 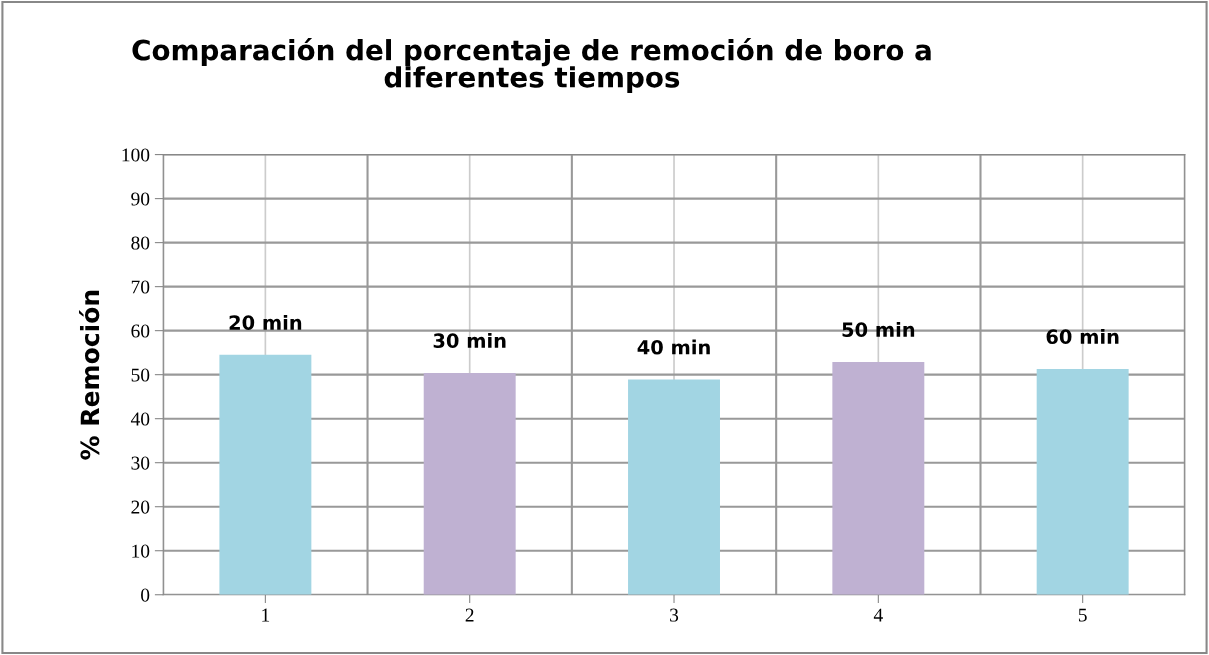 What do you see at coordinates (140, 331) in the screenshot?
I see `y-tick-label: 60` at bounding box center [140, 331].